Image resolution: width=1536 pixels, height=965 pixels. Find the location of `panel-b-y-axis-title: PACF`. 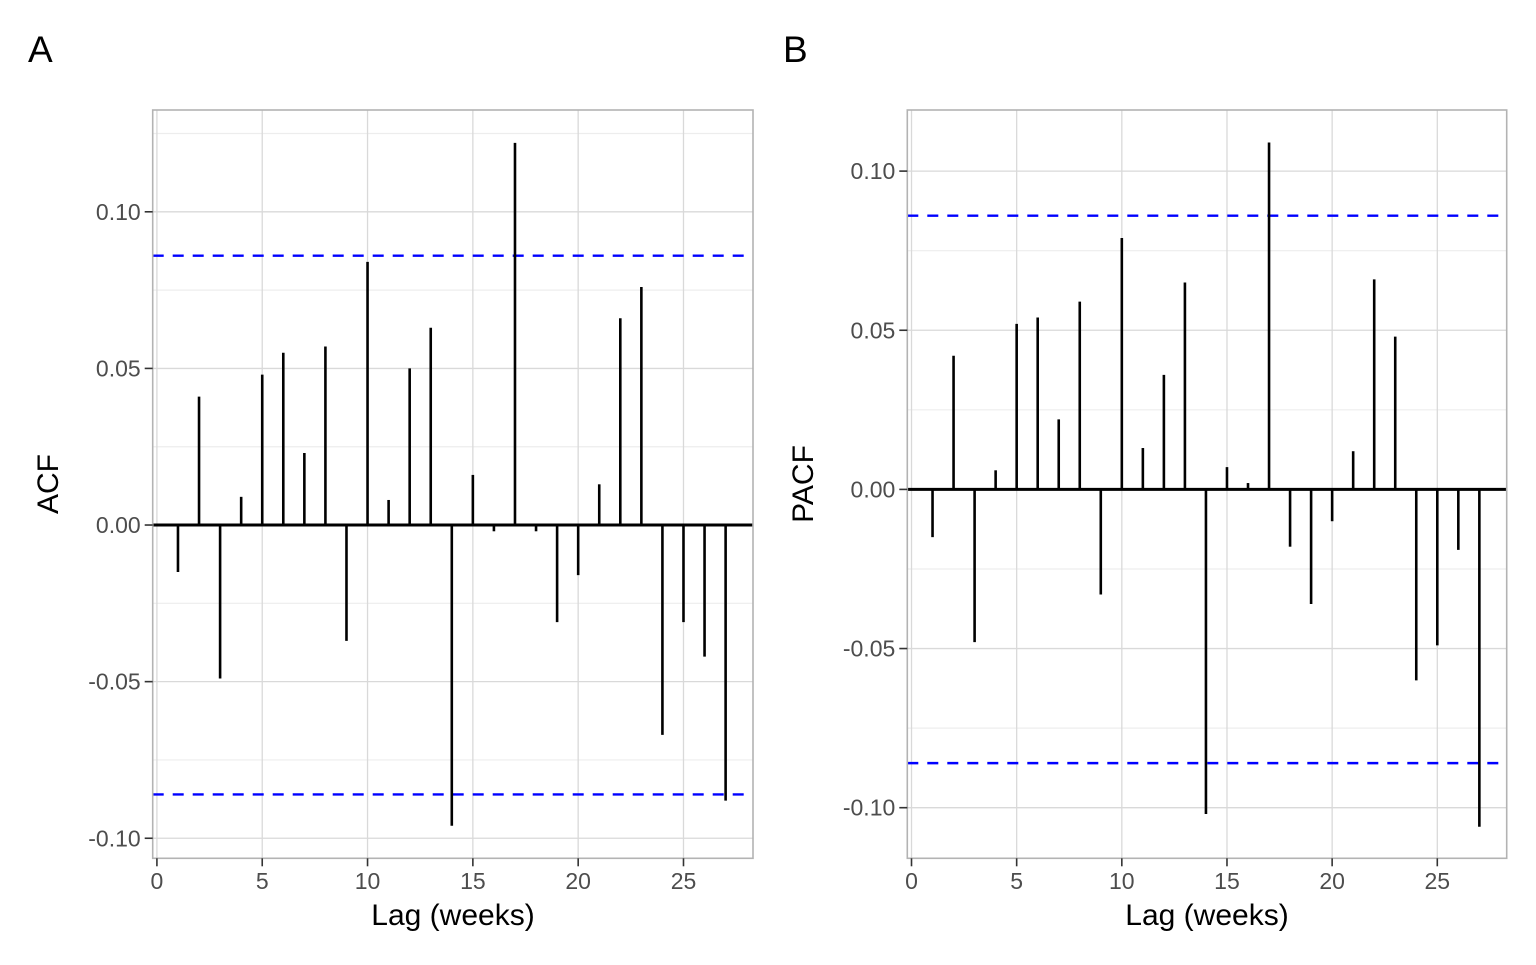

panel-b-y-axis-title: PACF is located at coordinates (803, 484).